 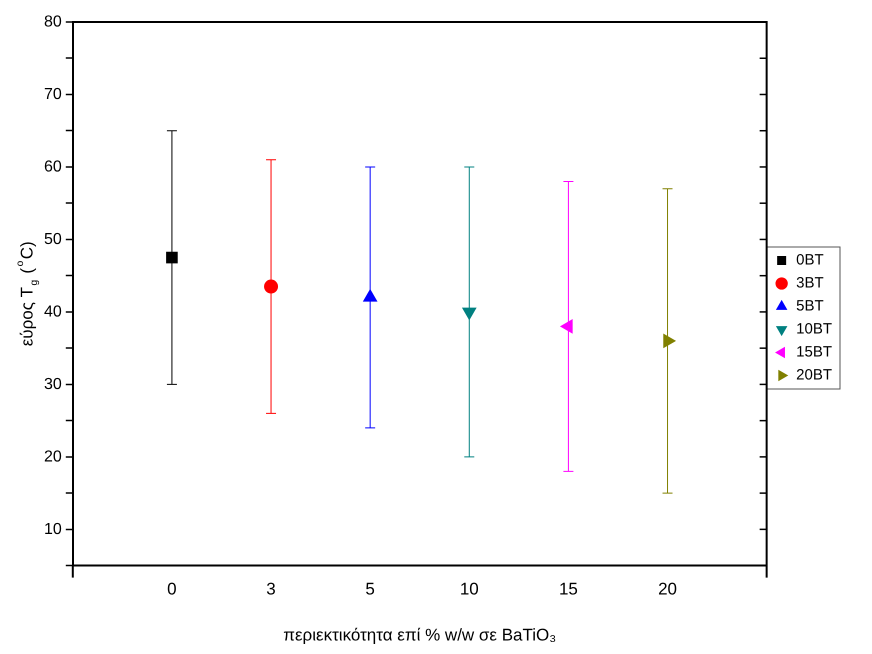 What do you see at coordinates (814, 352) in the screenshot?
I see `legend-label: 15BT` at bounding box center [814, 352].